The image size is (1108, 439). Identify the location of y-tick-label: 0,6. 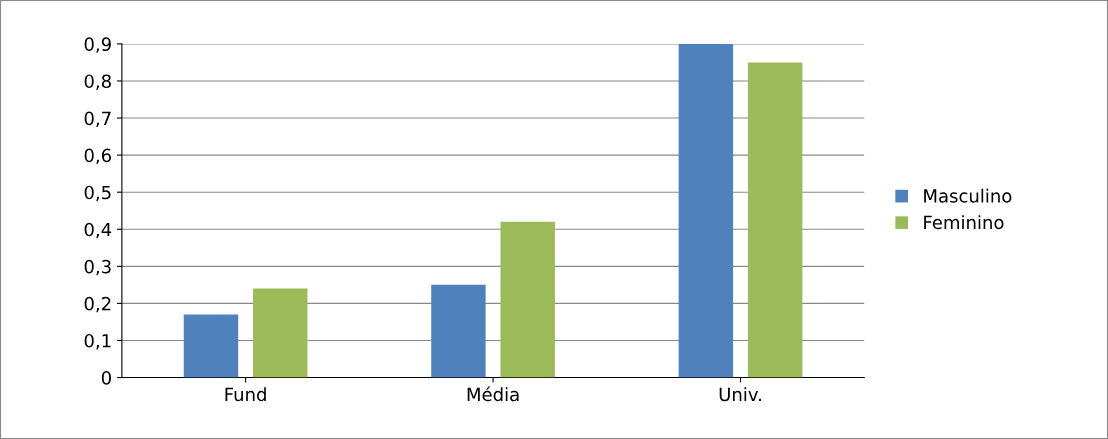
(98, 156).